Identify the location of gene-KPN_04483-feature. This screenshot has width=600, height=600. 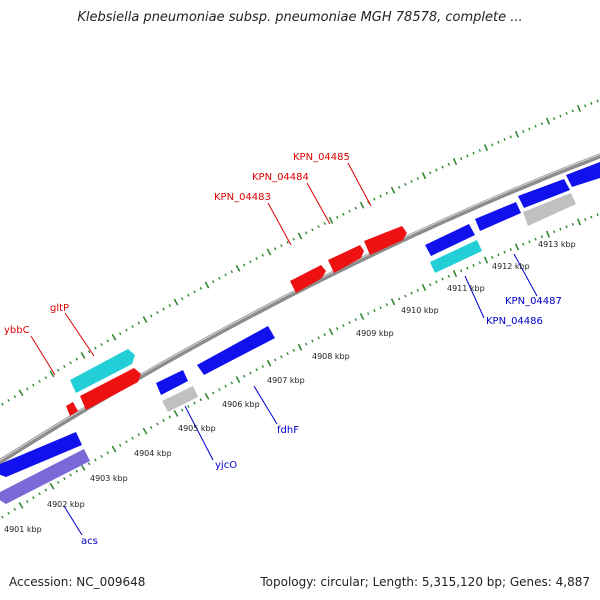
(308, 279).